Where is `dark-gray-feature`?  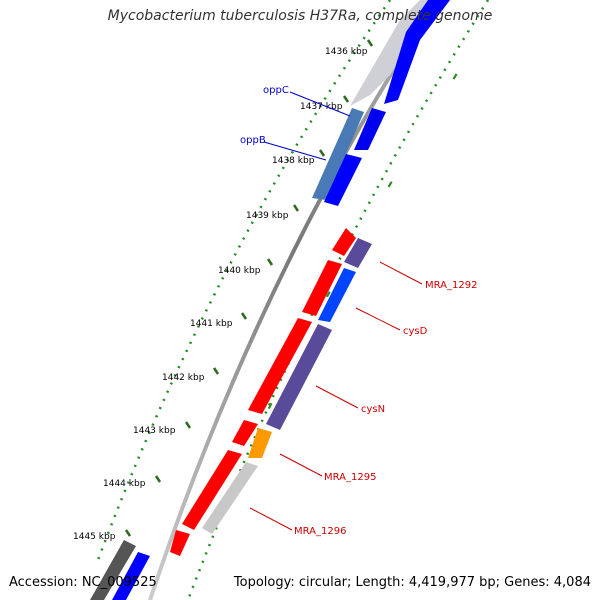
dark-gray-feature is located at coordinates (113, 570).